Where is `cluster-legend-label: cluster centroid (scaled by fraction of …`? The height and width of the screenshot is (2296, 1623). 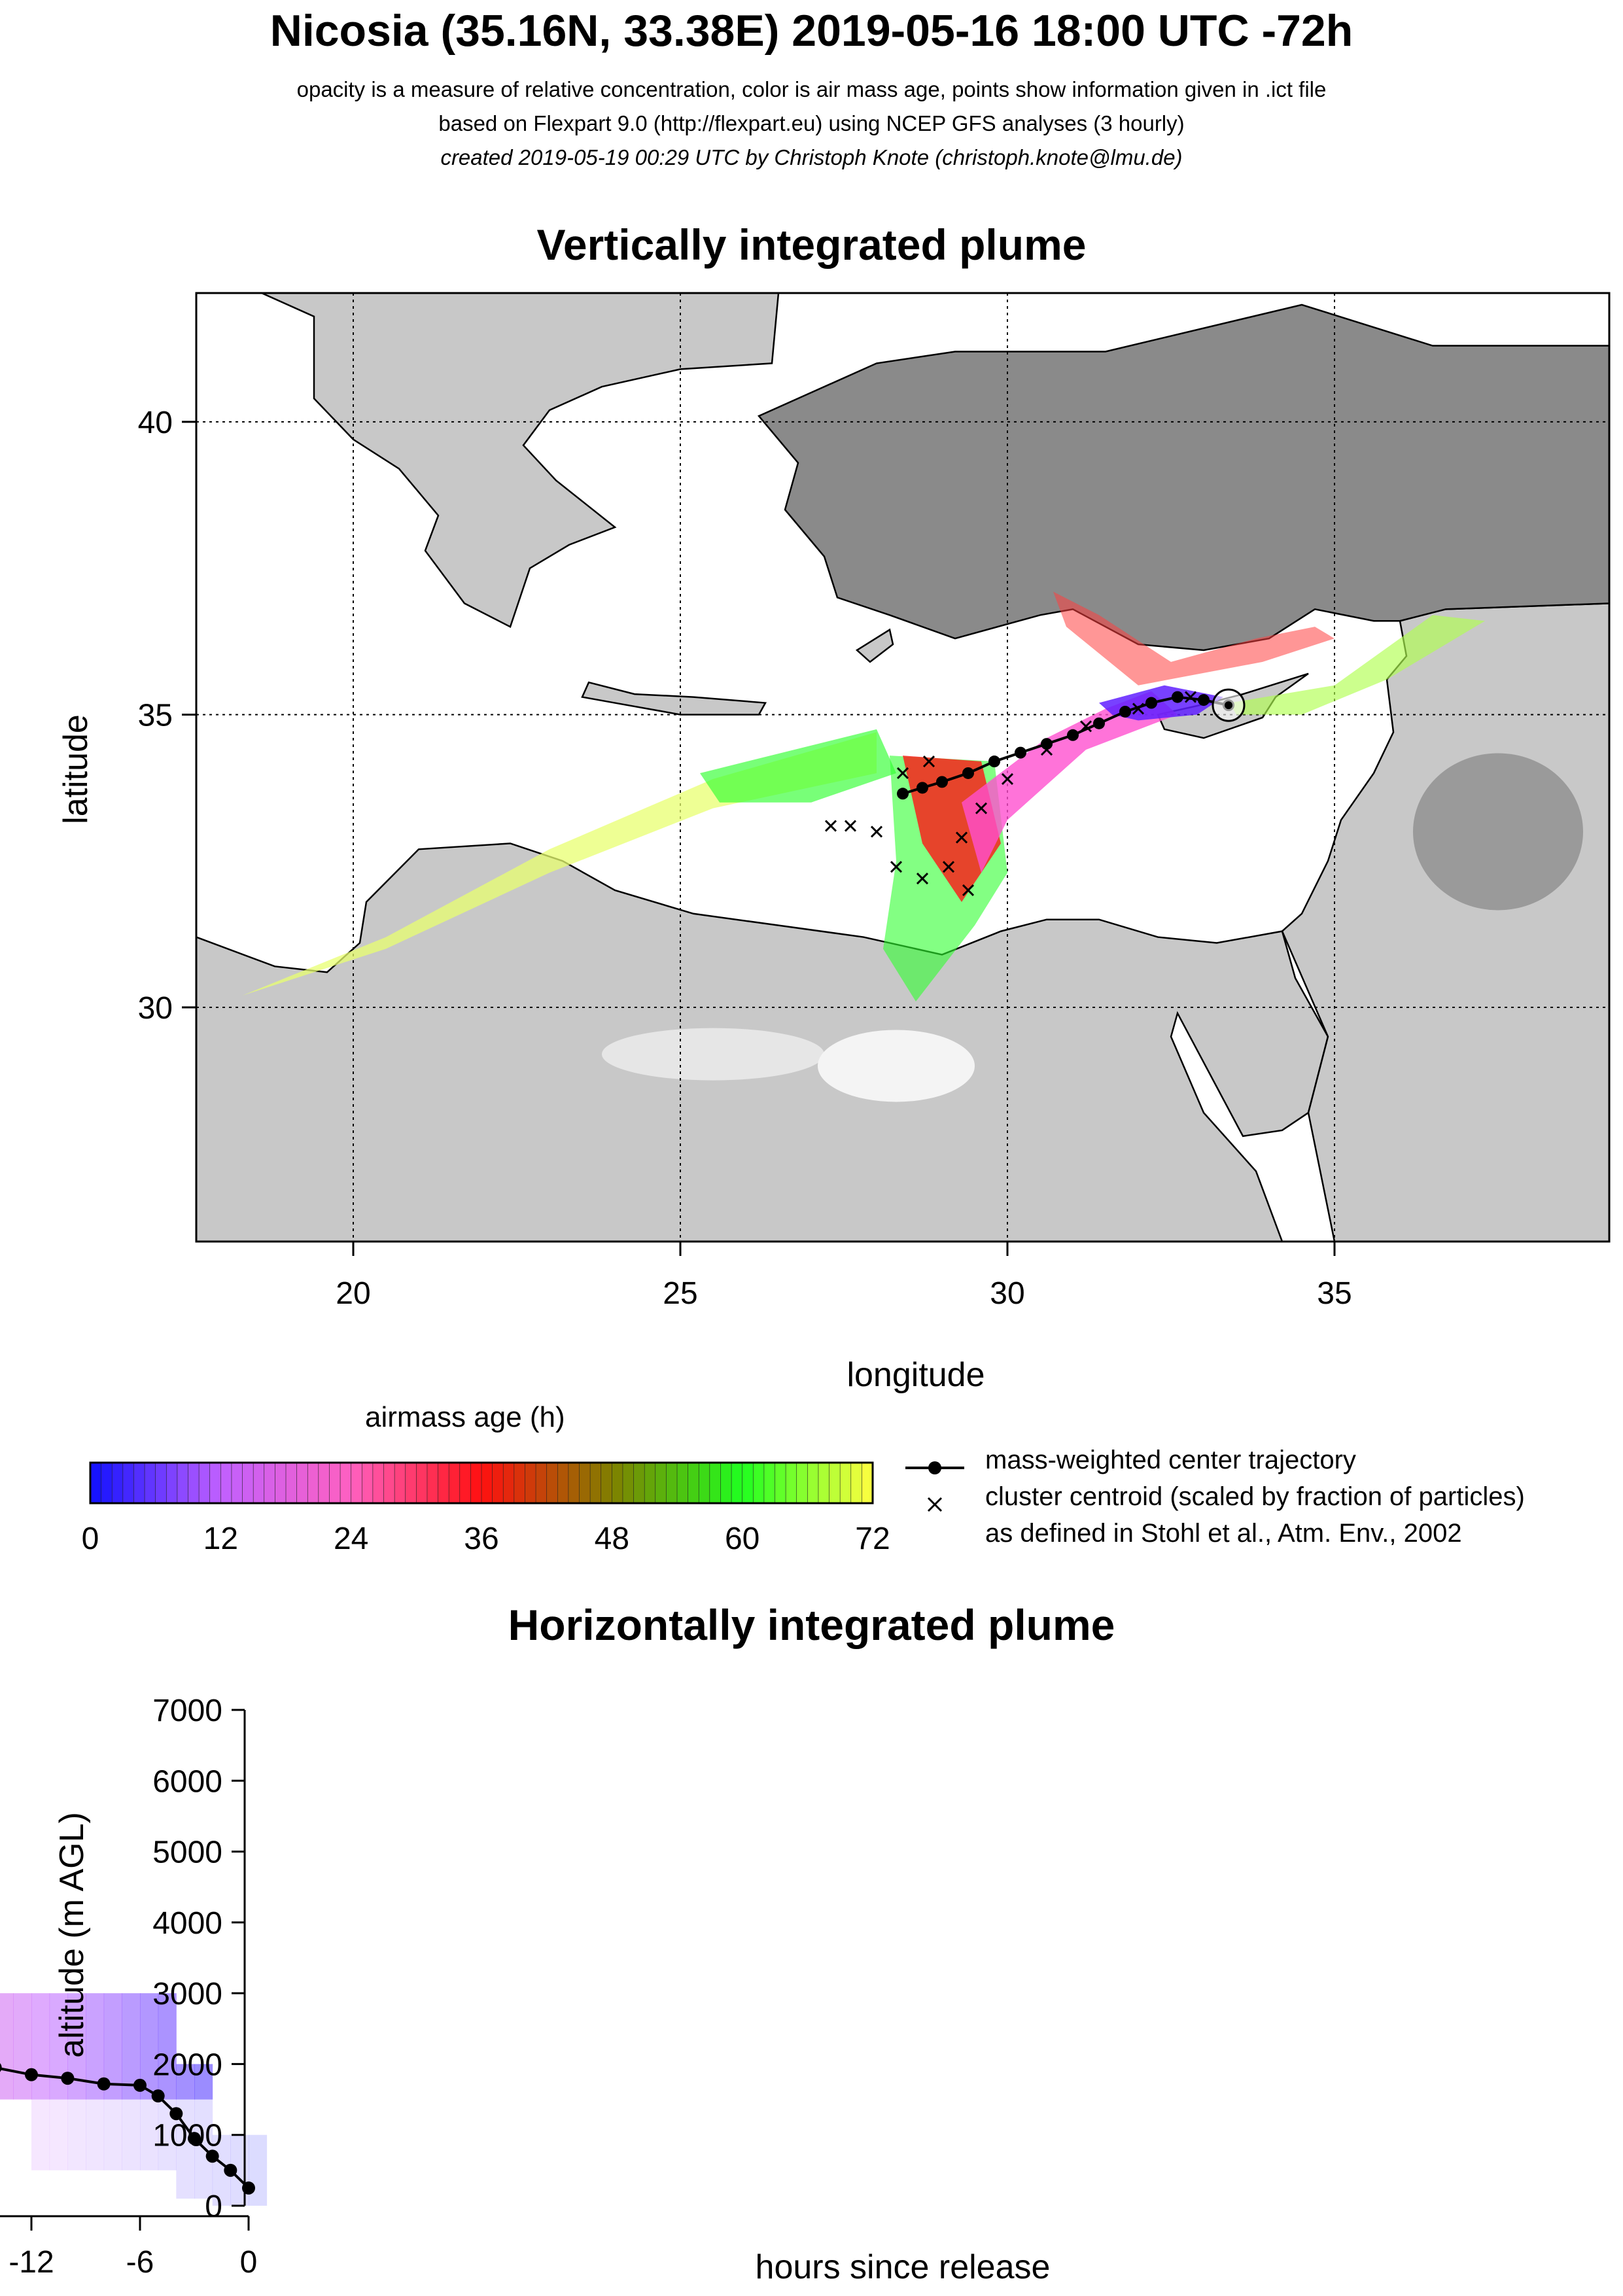 cluster-legend-label: cluster centroid (scaled by fraction of … is located at coordinates (1255, 1496).